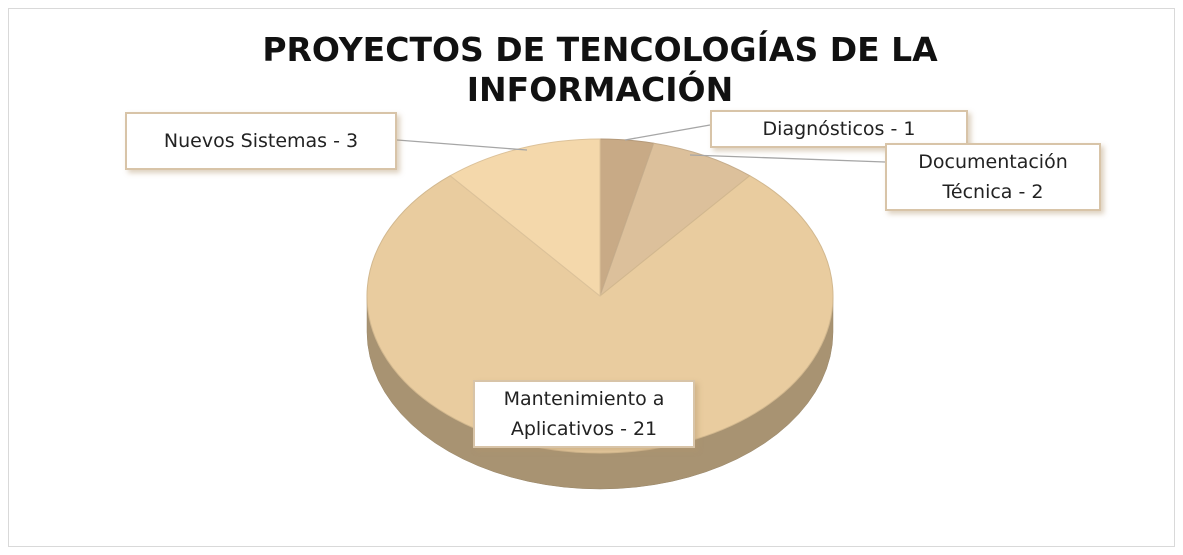 The height and width of the screenshot is (555, 1183). What do you see at coordinates (525, 218) in the screenshot?
I see `slice` at bounding box center [525, 218].